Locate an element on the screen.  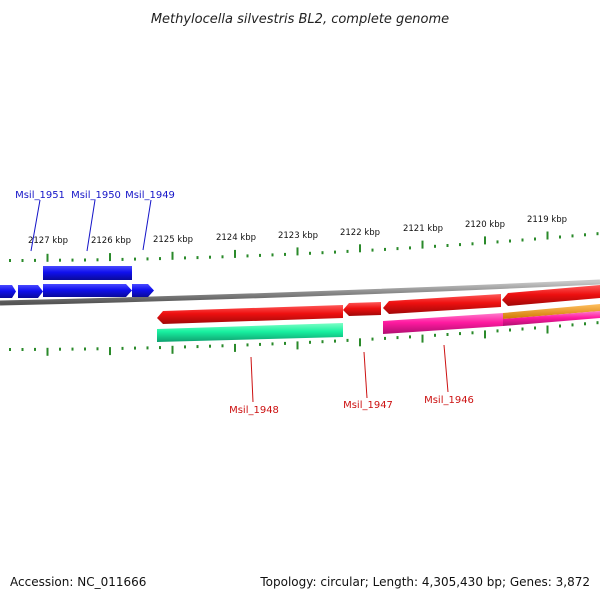
gene-label-msil-1950: Msil_1950 is located at coordinates (96, 195).